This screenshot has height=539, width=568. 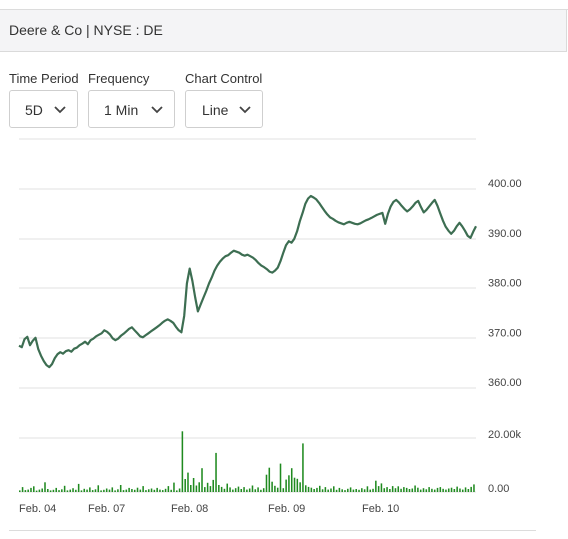 What do you see at coordinates (43, 109) in the screenshot?
I see `time-period-select: 5D` at bounding box center [43, 109].